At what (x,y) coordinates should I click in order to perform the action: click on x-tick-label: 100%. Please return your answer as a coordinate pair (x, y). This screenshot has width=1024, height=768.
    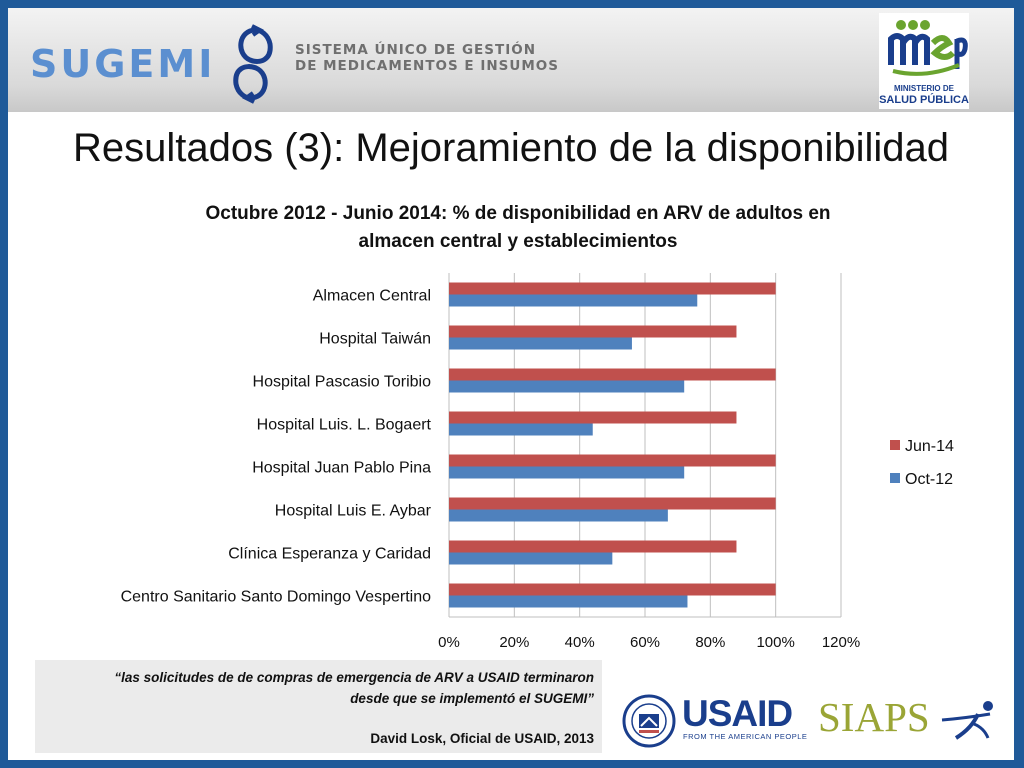
    Looking at the image, I should click on (775, 642).